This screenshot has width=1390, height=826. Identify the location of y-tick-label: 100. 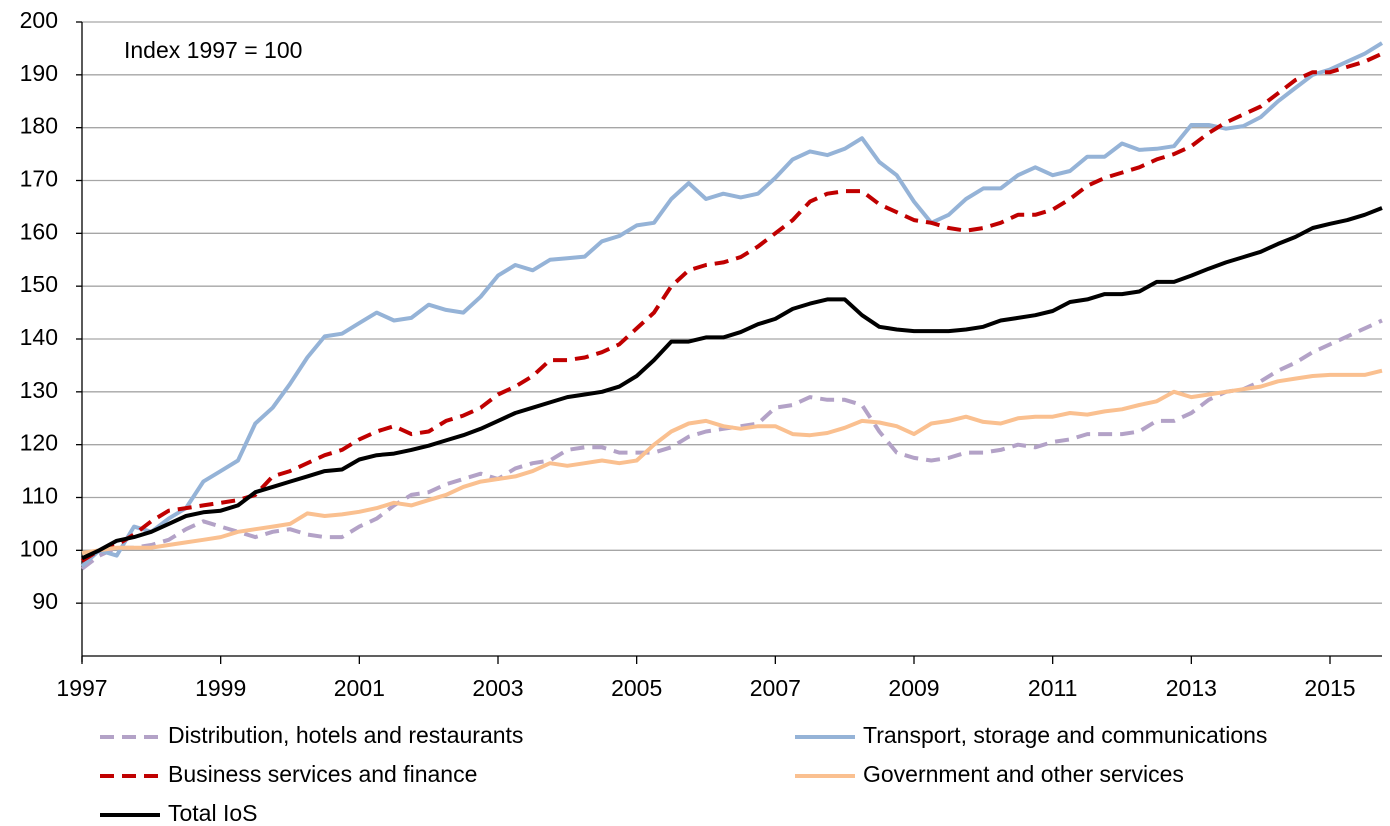
(39, 548).